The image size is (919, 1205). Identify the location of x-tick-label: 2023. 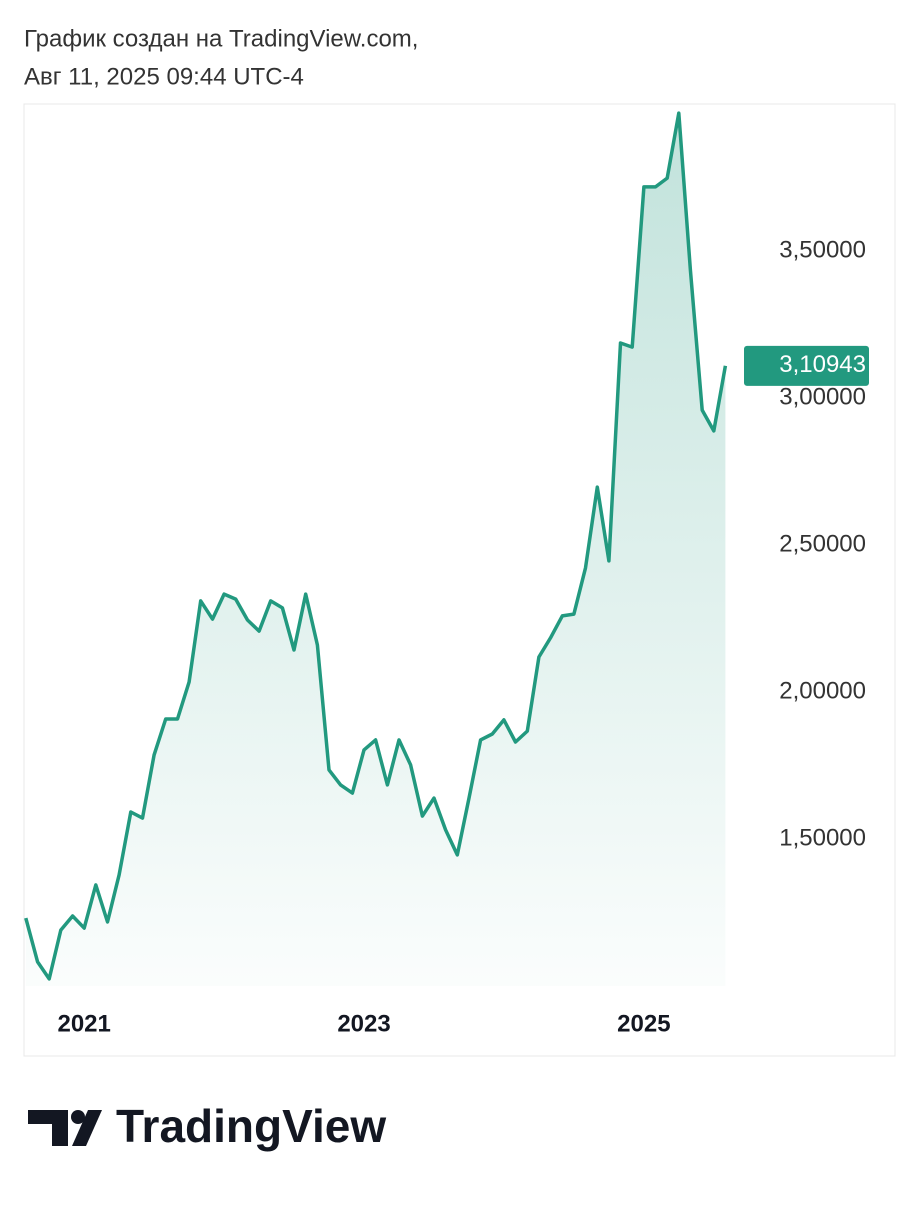
(363, 1023).